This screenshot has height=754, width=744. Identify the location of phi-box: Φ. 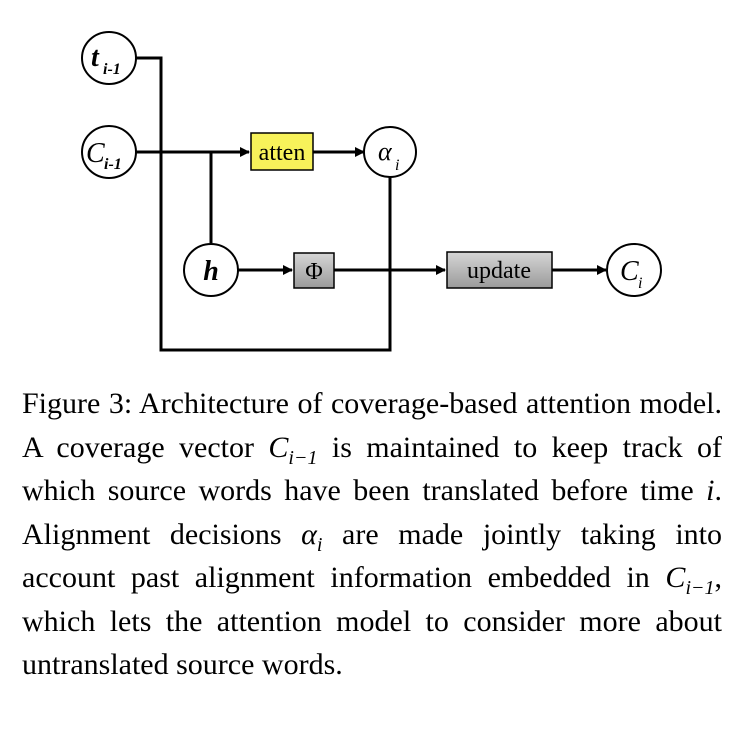
(314, 270).